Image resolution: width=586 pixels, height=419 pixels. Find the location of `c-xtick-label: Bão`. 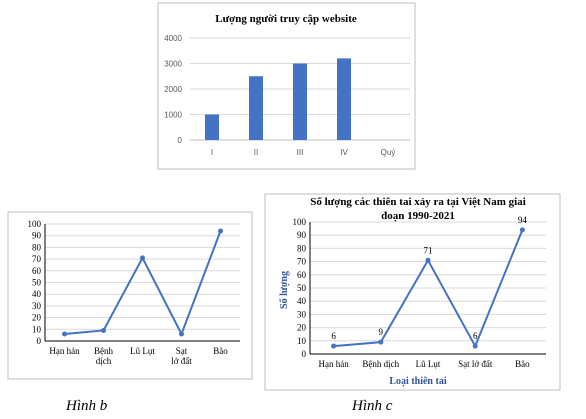

c-xtick-label: Bão is located at coordinates (522, 364).